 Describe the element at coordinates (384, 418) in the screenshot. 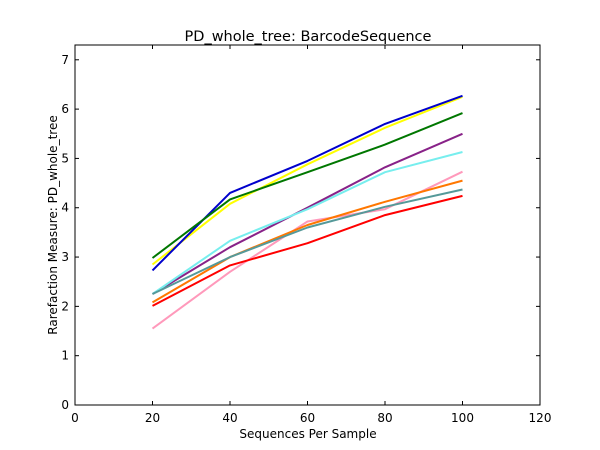

I see `x-tick-label: 80` at that location.